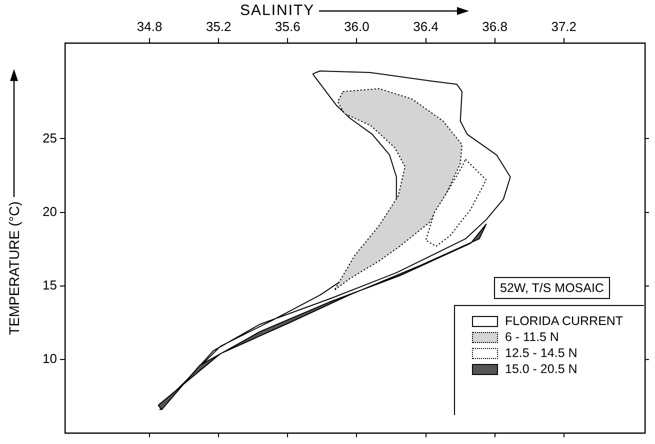 This screenshot has height=444, width=655. Describe the element at coordinates (495, 26) in the screenshot. I see `x-tick-label: 36.8` at that location.